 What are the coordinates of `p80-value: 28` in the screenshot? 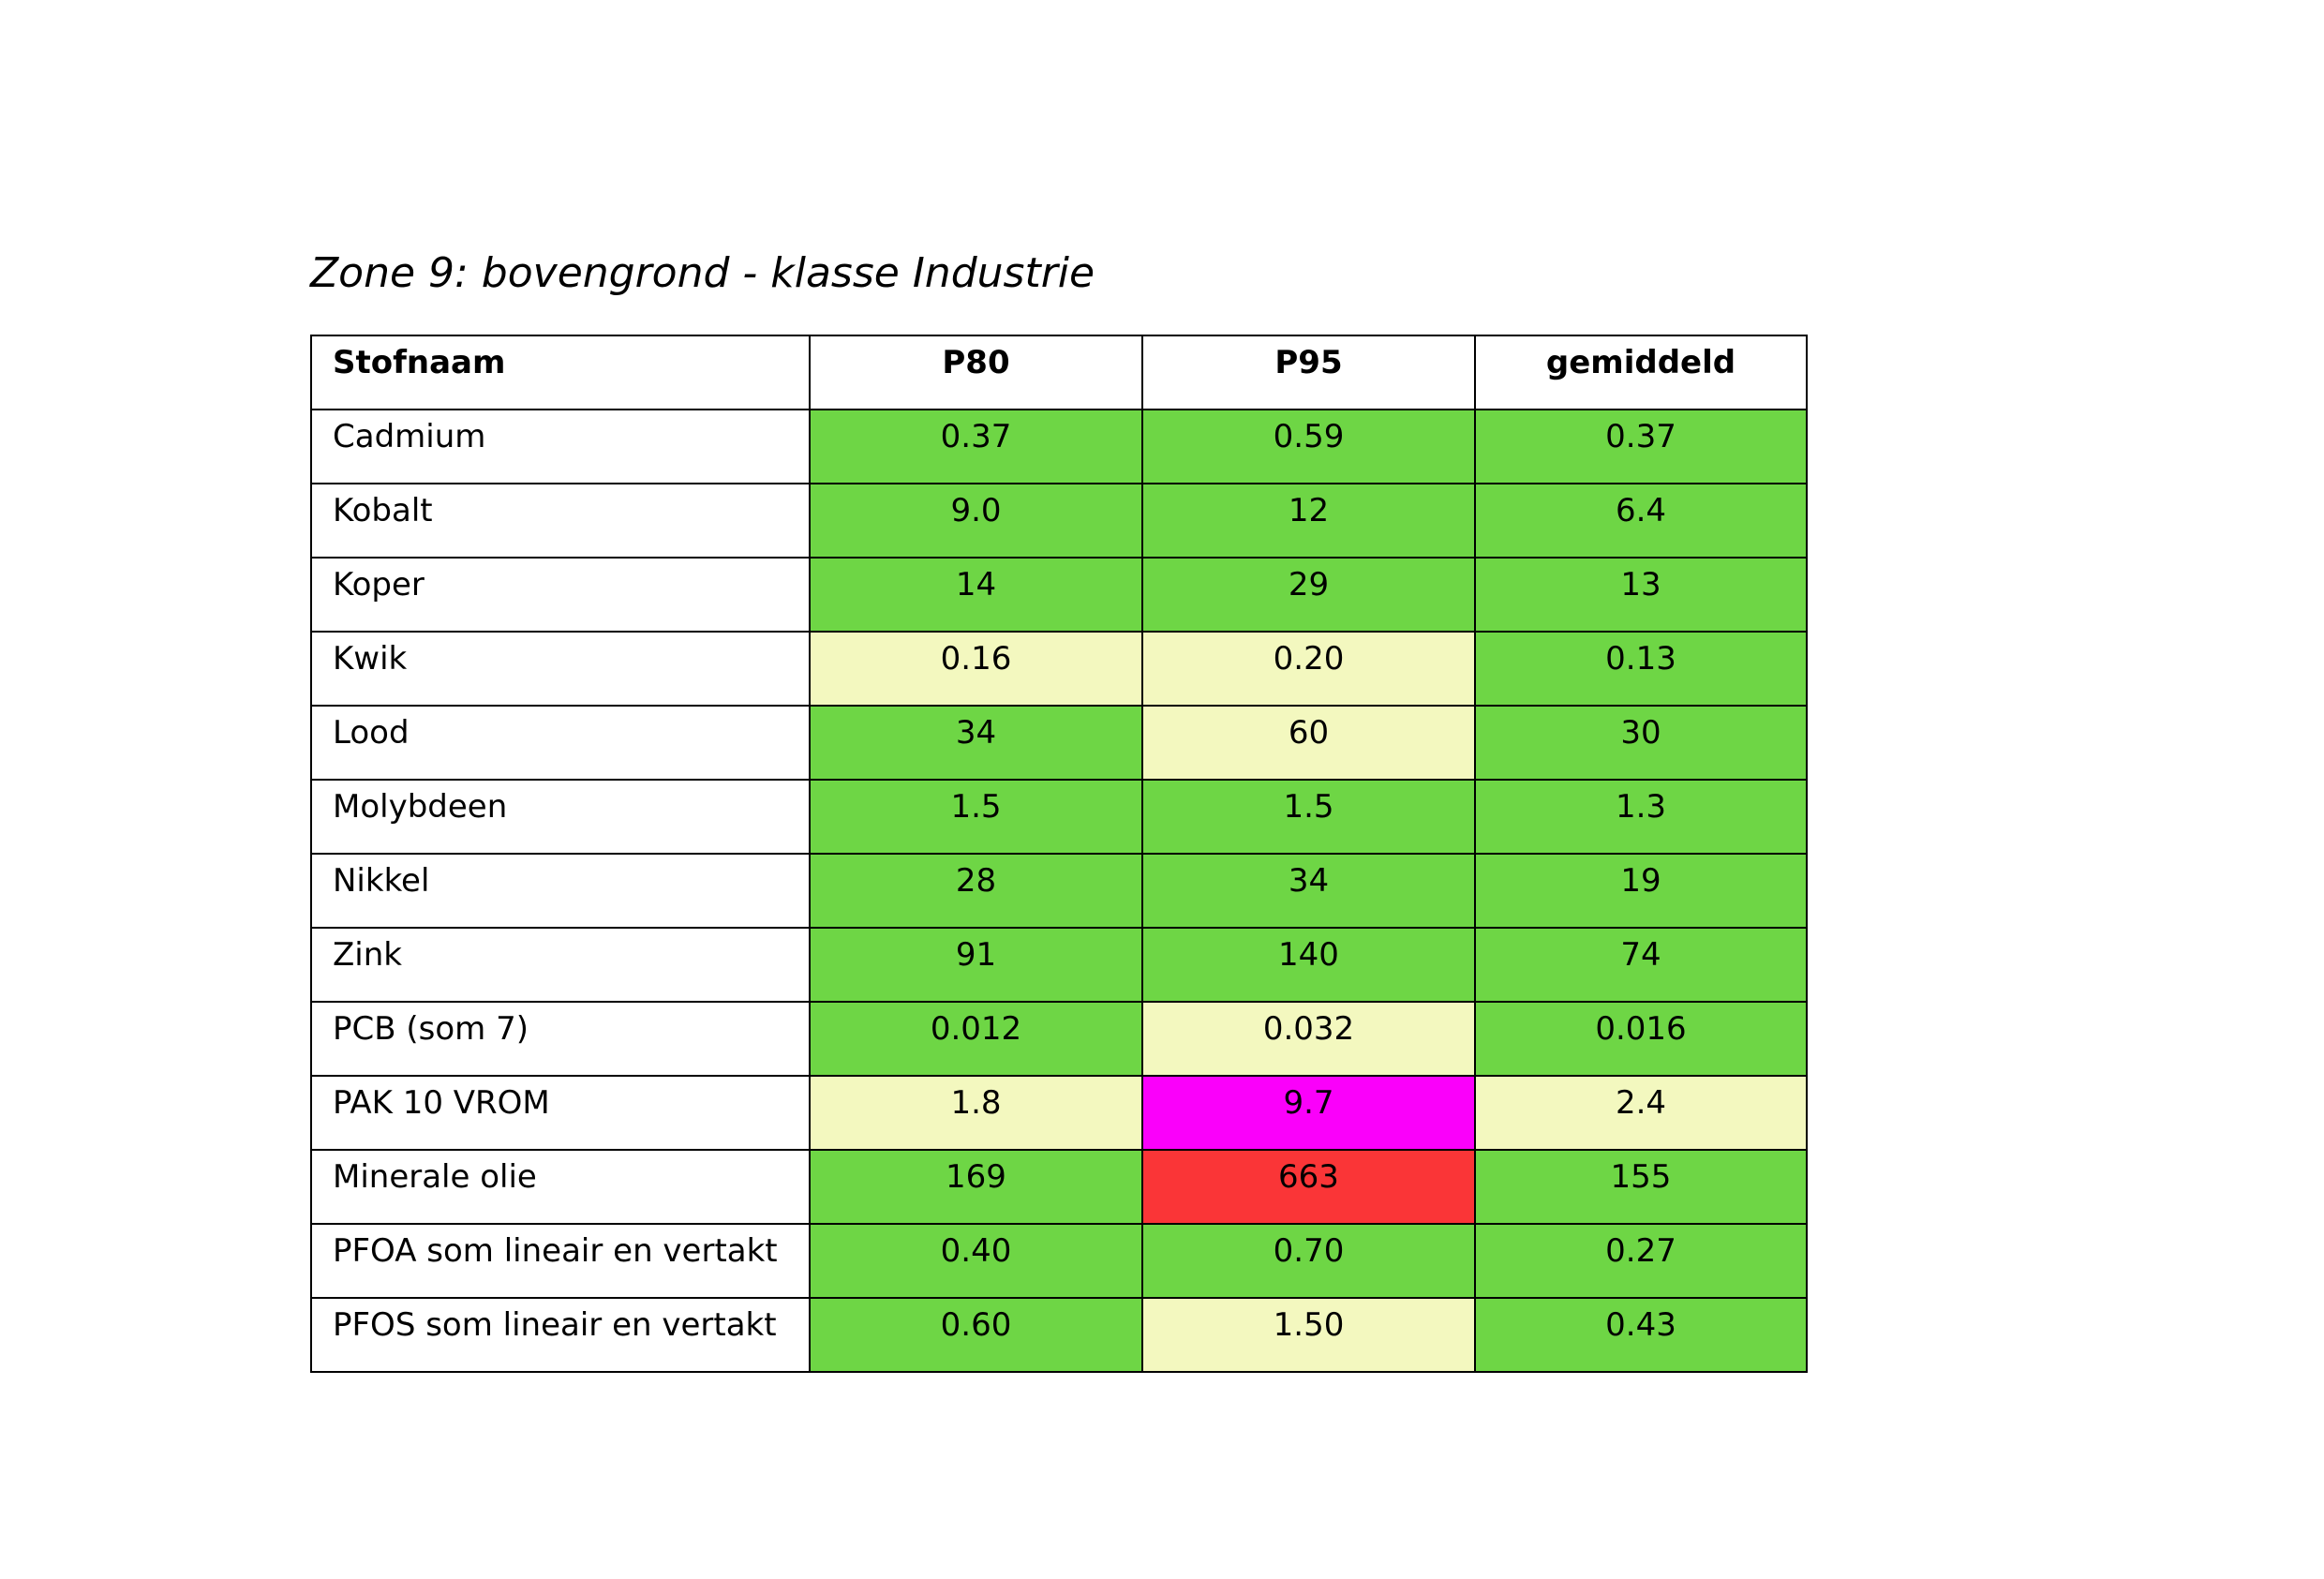 It's located at (976, 881).